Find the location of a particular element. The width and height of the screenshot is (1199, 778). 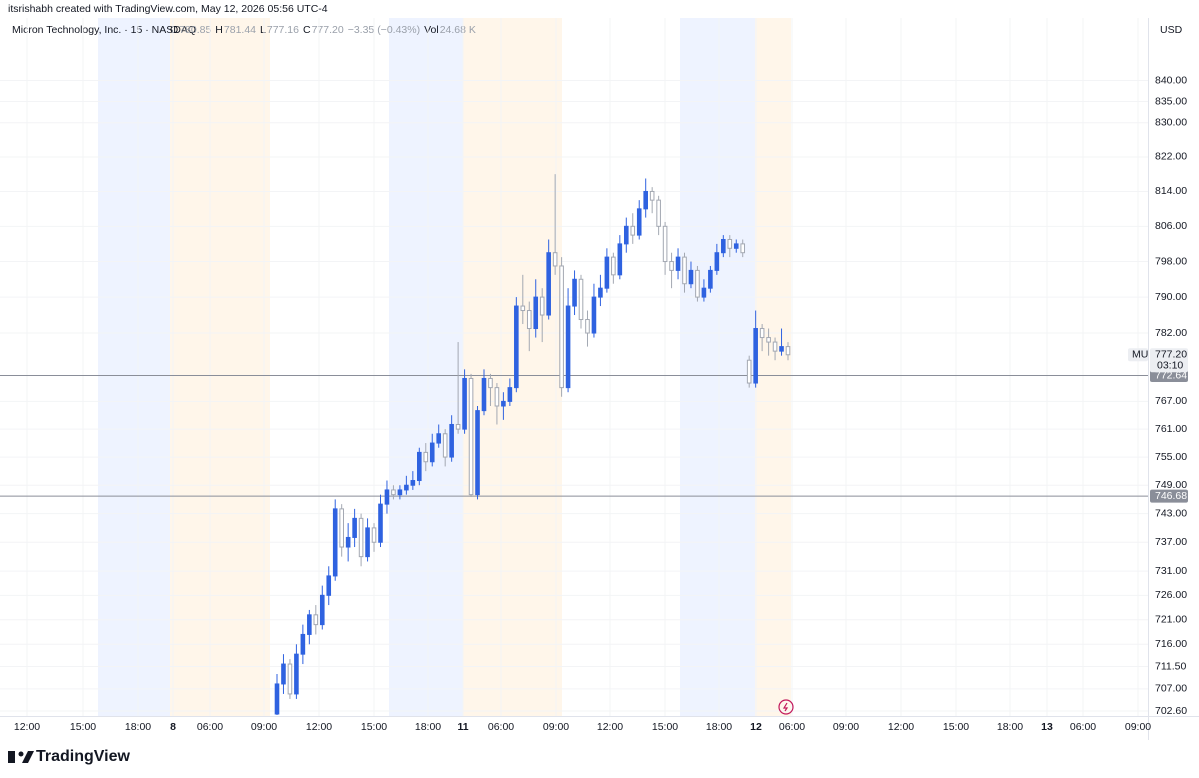

y-tick-label: 761.00 is located at coordinates (1171, 429).